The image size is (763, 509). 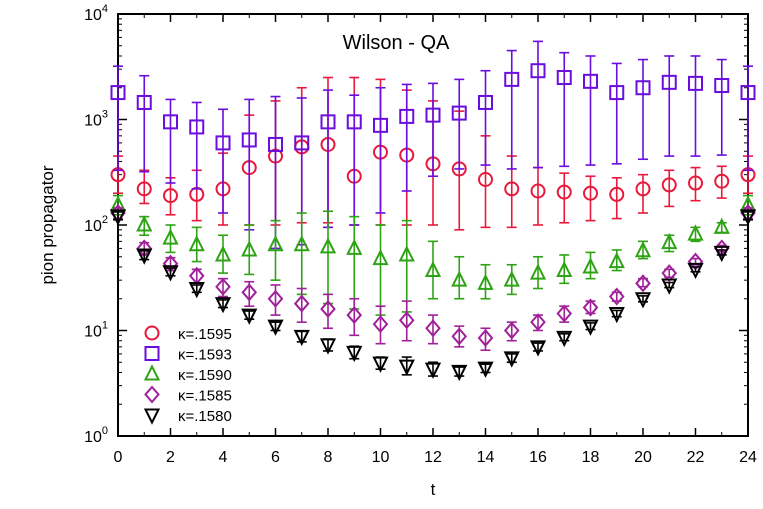 What do you see at coordinates (748, 457) in the screenshot?
I see `x-tick-label: 24` at bounding box center [748, 457].